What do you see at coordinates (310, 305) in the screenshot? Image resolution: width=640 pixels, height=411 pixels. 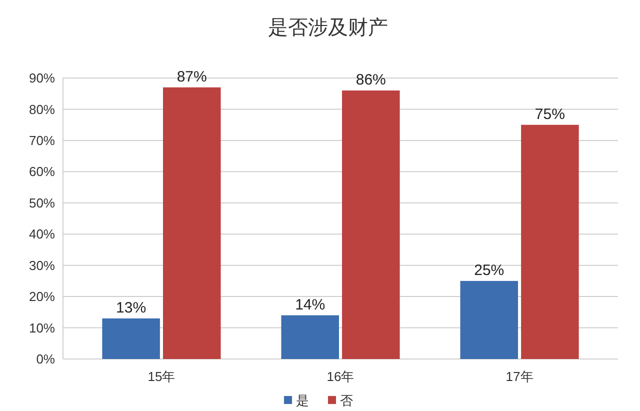 I see `data-label: 14%` at bounding box center [310, 305].